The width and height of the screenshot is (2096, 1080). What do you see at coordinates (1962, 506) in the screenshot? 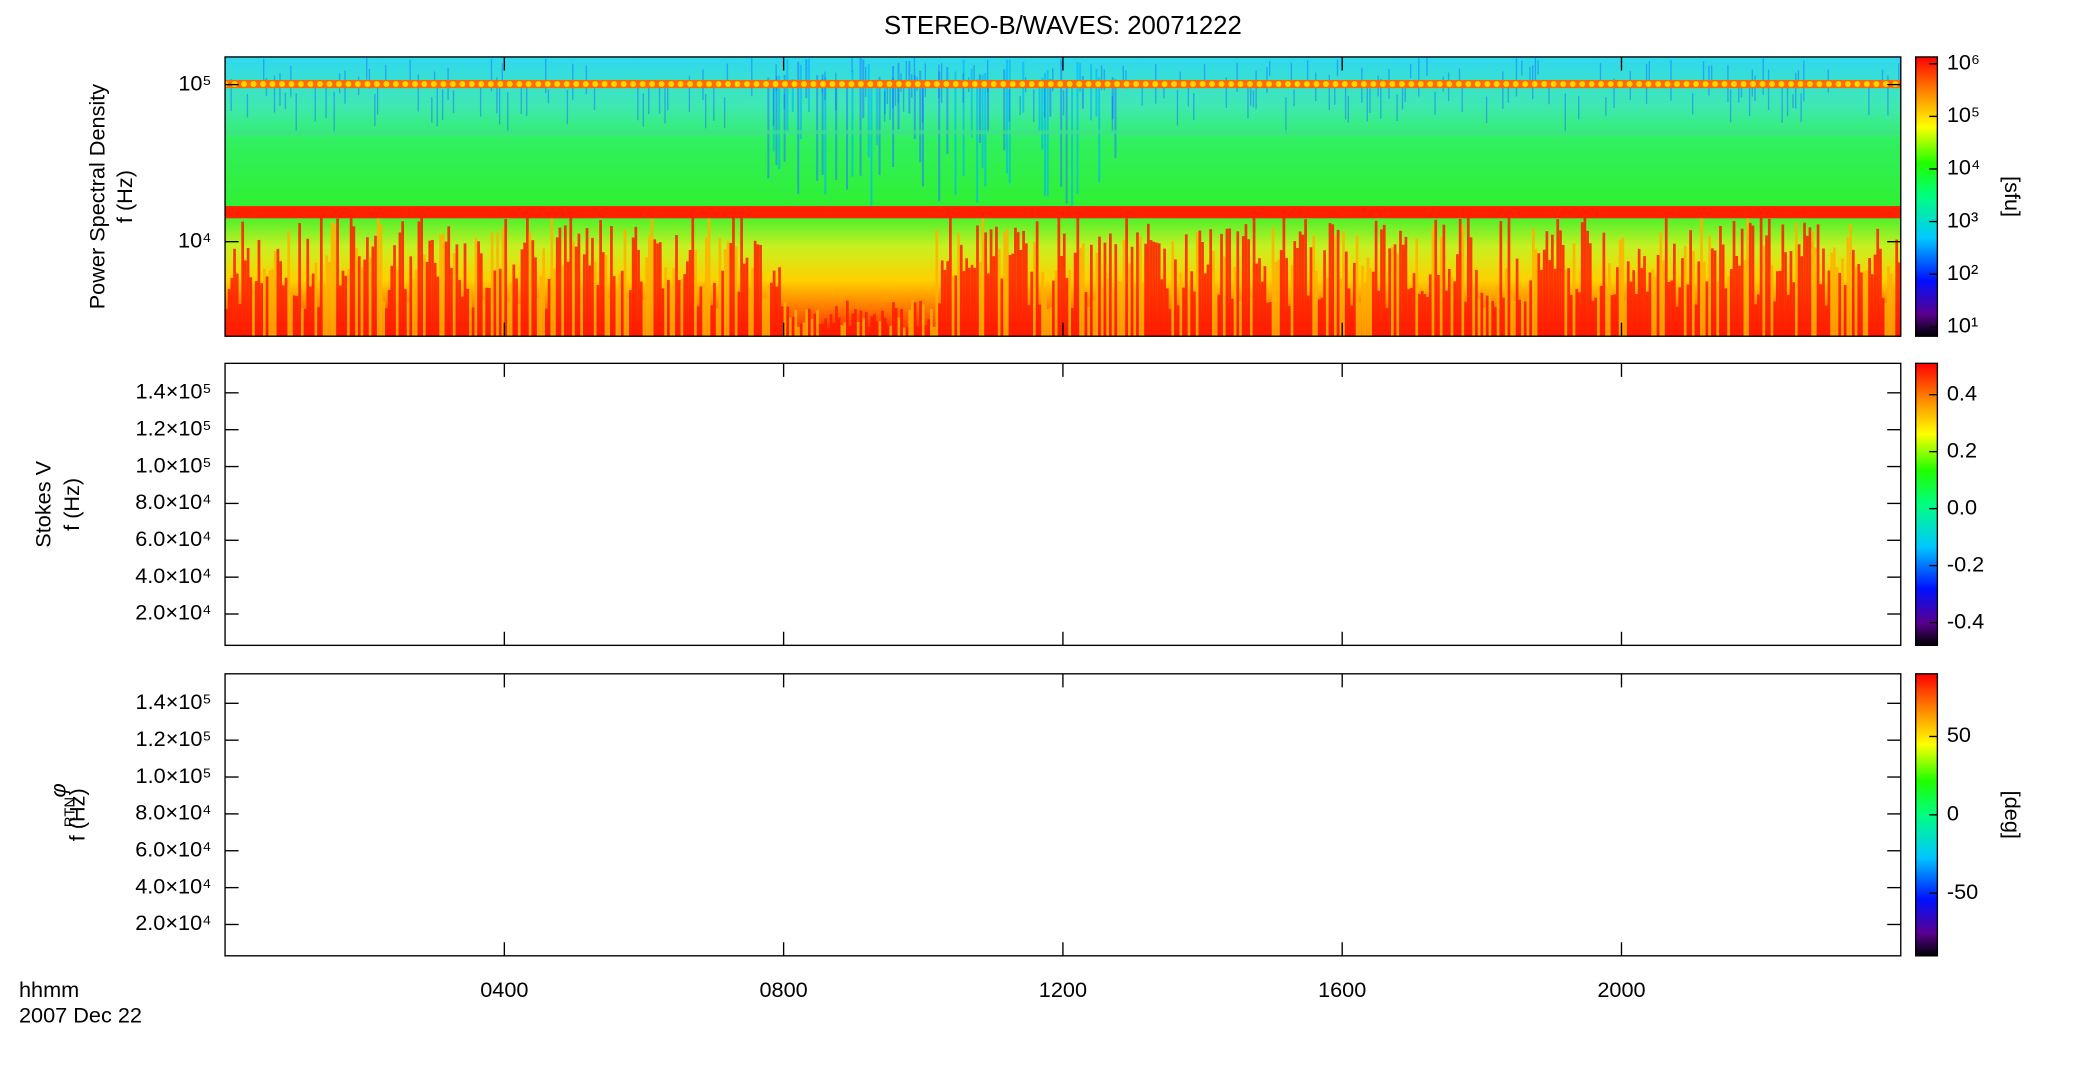
I see `colorbar-tick-label: 0.0` at bounding box center [1962, 506].